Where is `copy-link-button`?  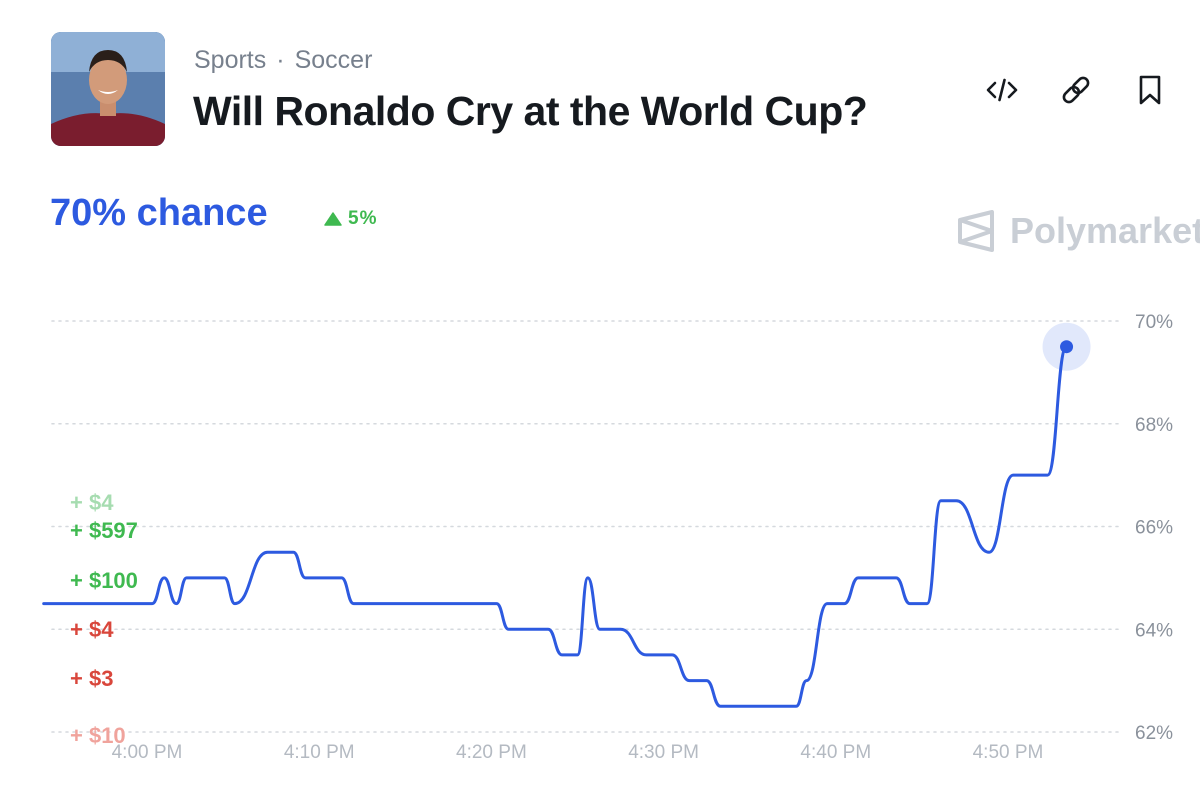 copy-link-button is located at coordinates (1076, 90).